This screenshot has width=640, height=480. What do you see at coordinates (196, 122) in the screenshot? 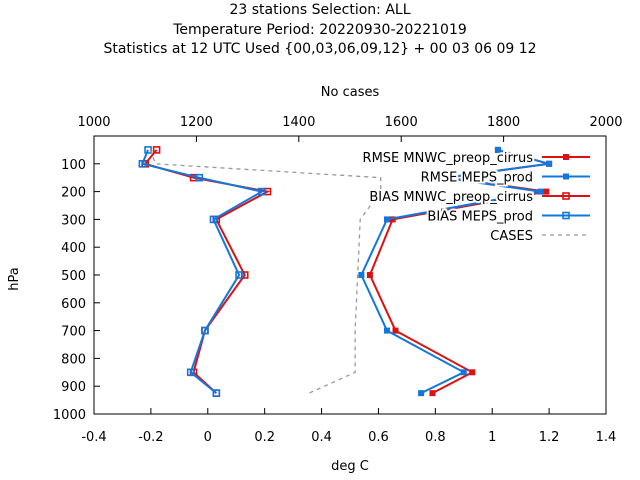
I see `top-tick-label: 1200` at bounding box center [196, 122].